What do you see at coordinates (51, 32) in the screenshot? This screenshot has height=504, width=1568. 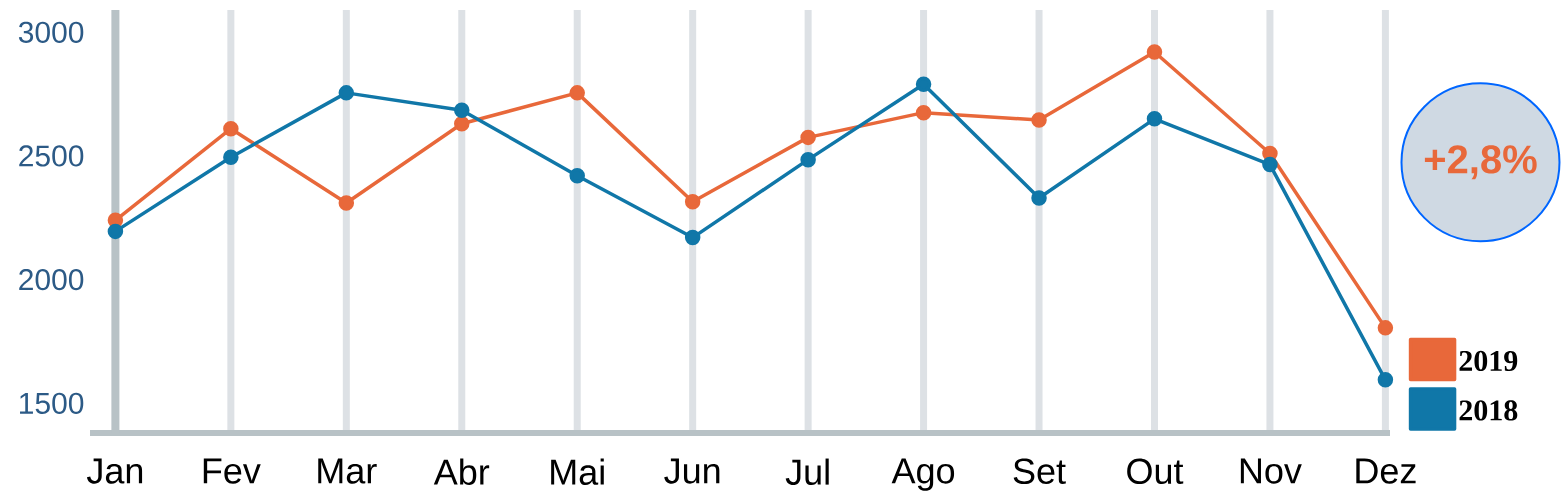 I see `y-tick-label: 3000` at bounding box center [51, 32].